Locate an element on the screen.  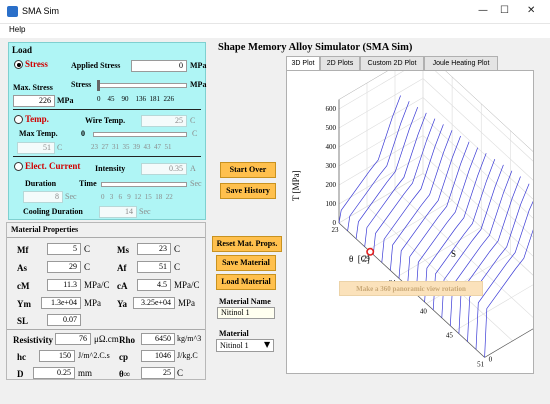
prop-ms-field: 23 is located at coordinates (154, 249).